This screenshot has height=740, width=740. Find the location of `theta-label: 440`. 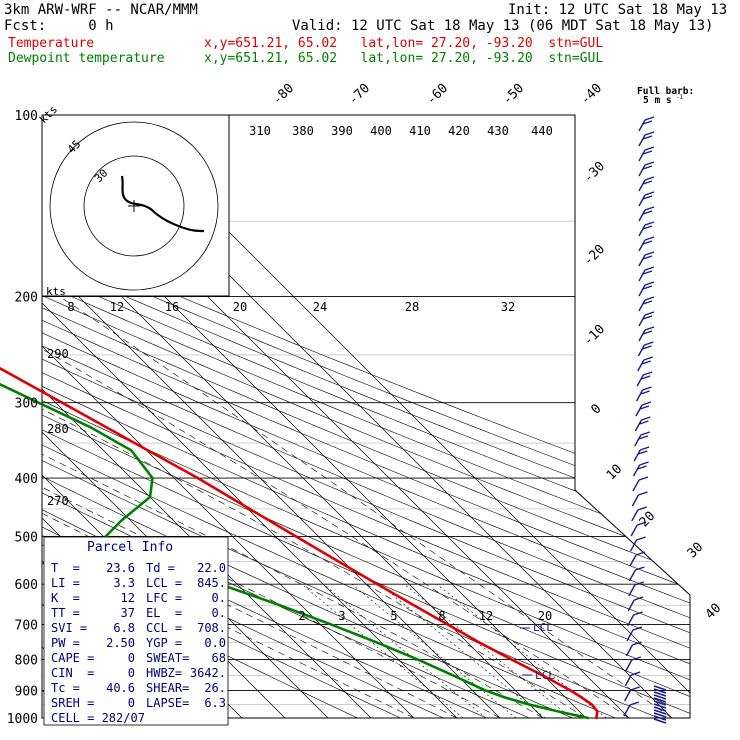

theta-label: 440 is located at coordinates (542, 131).